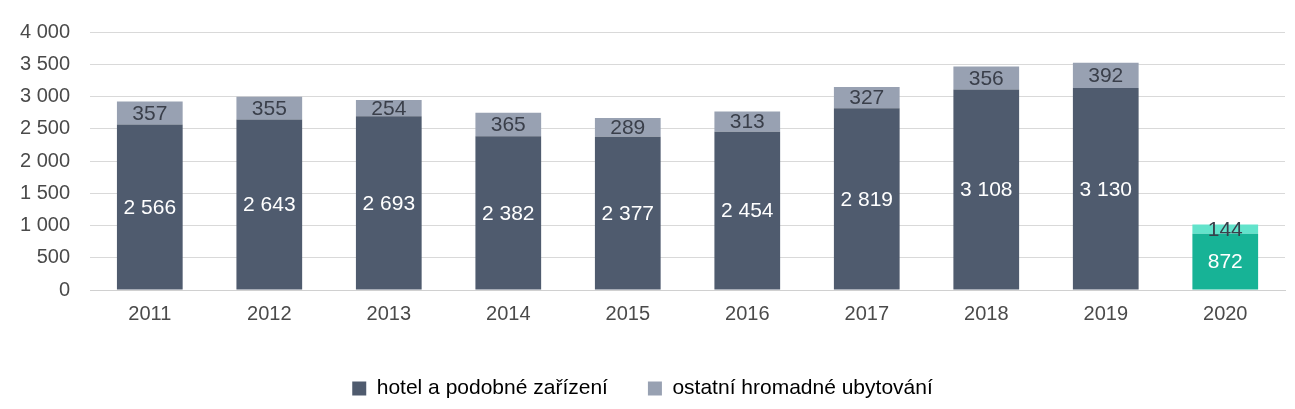 The width and height of the screenshot is (1295, 409). Describe the element at coordinates (1225, 312) in the screenshot. I see `x-tick-label: 2020` at that location.